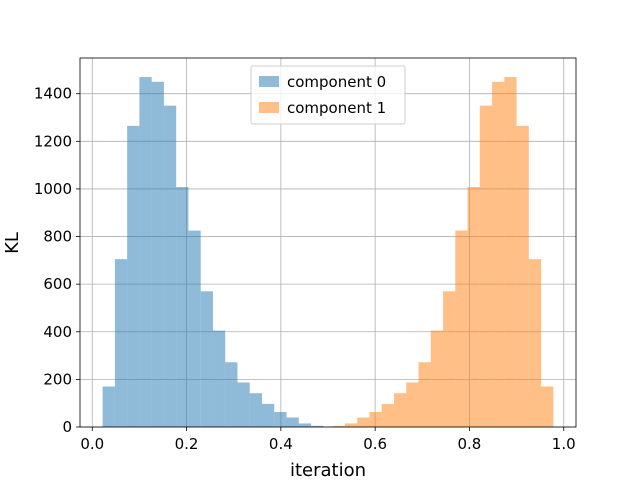 This screenshot has width=640, height=480. What do you see at coordinates (57, 284) in the screenshot?
I see `y-tick-label: 600` at bounding box center [57, 284].